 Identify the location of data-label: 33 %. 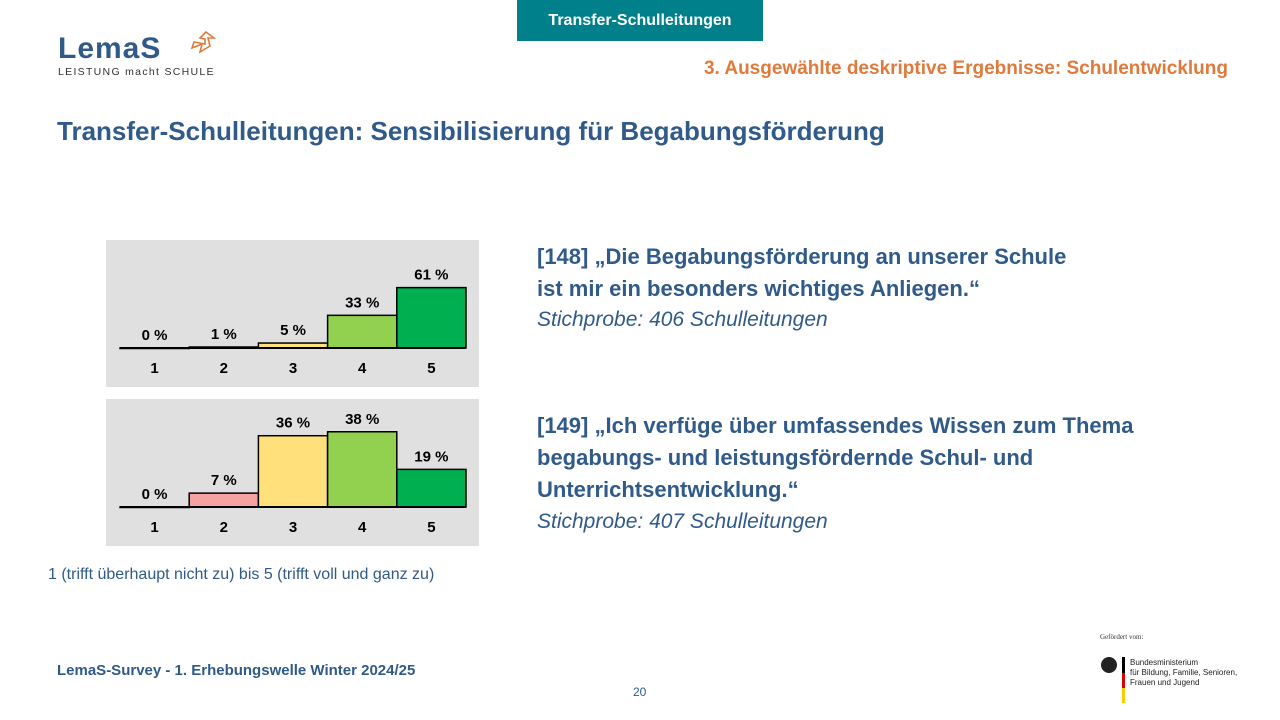
(362, 302).